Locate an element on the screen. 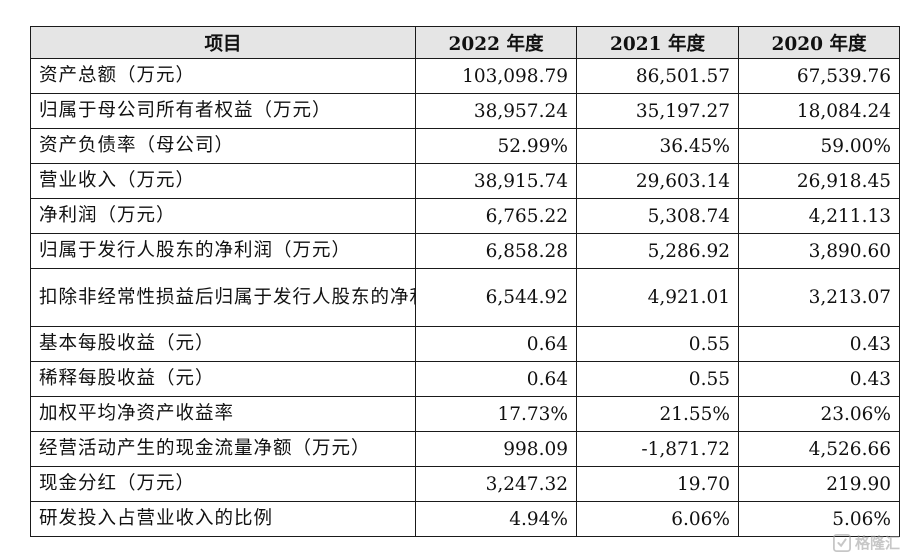 This screenshot has height=557, width=908. cell-2022: 6,858.28 is located at coordinates (496, 251).